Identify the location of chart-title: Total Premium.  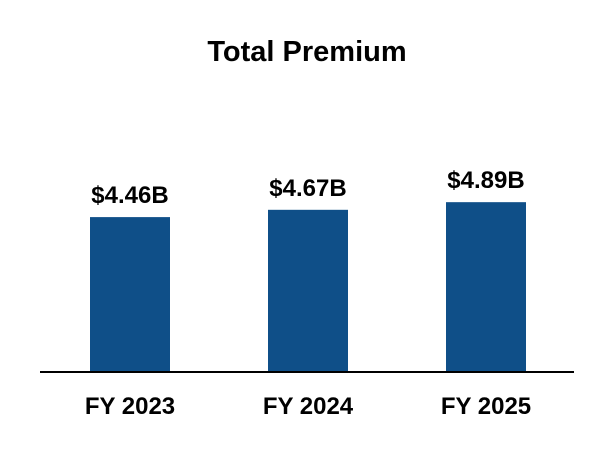
(306, 52).